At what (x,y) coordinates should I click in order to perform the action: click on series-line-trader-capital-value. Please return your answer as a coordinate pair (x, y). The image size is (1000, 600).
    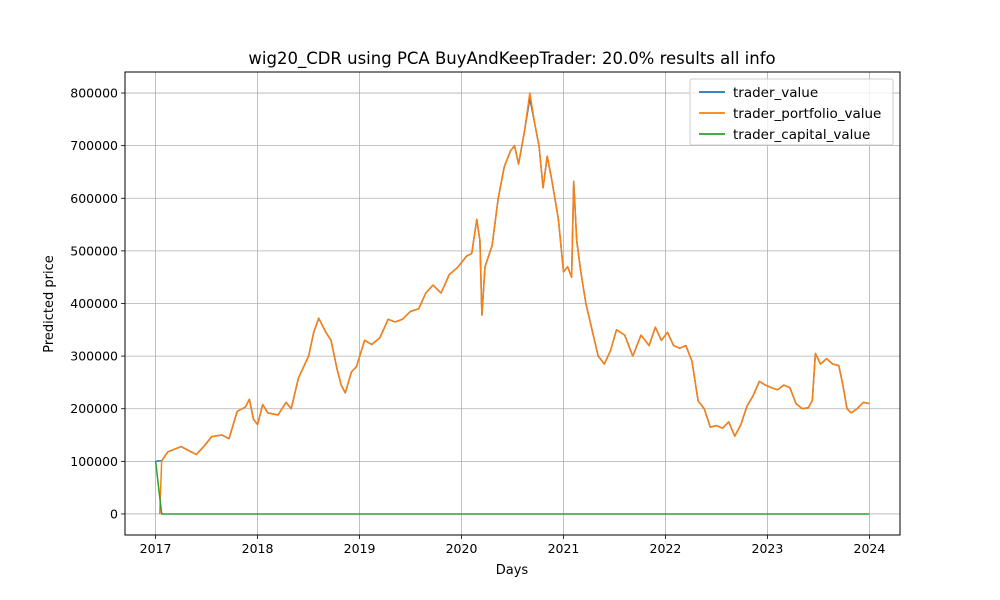
    Looking at the image, I should click on (512, 488).